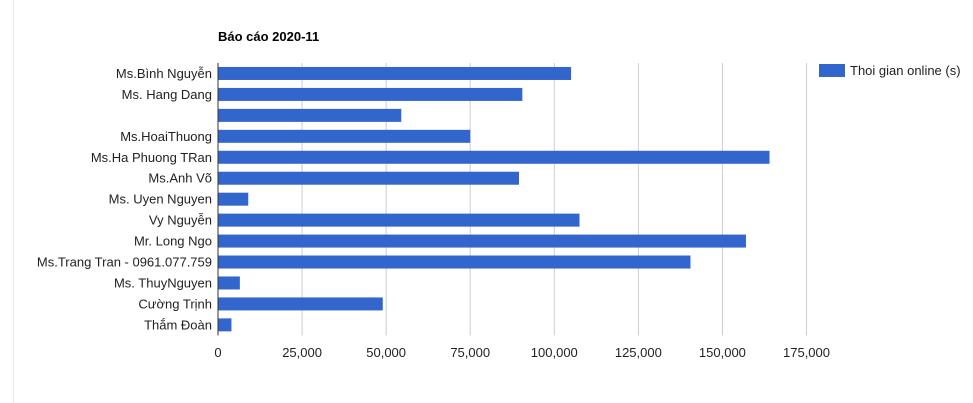 The width and height of the screenshot is (973, 403). I want to click on x-tick-label: 125,000, so click(638, 352).